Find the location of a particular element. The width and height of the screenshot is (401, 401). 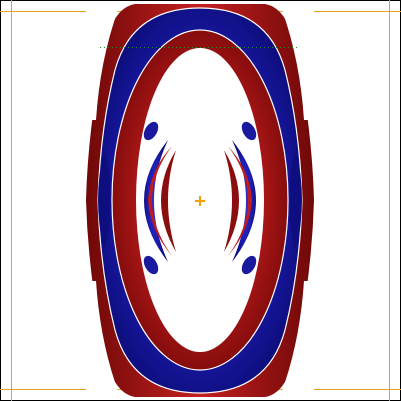

left-crescent is located at coordinates (160, 201).